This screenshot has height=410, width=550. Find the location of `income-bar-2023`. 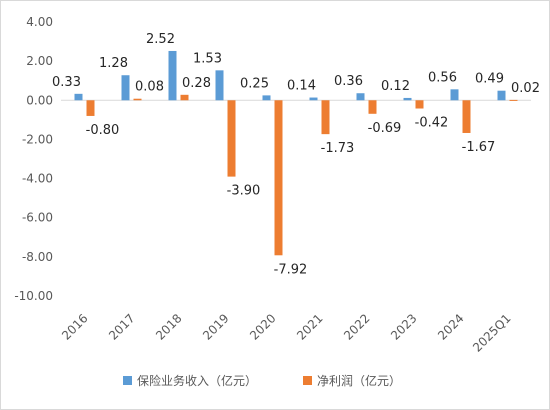

income-bar-2023 is located at coordinates (407, 99).